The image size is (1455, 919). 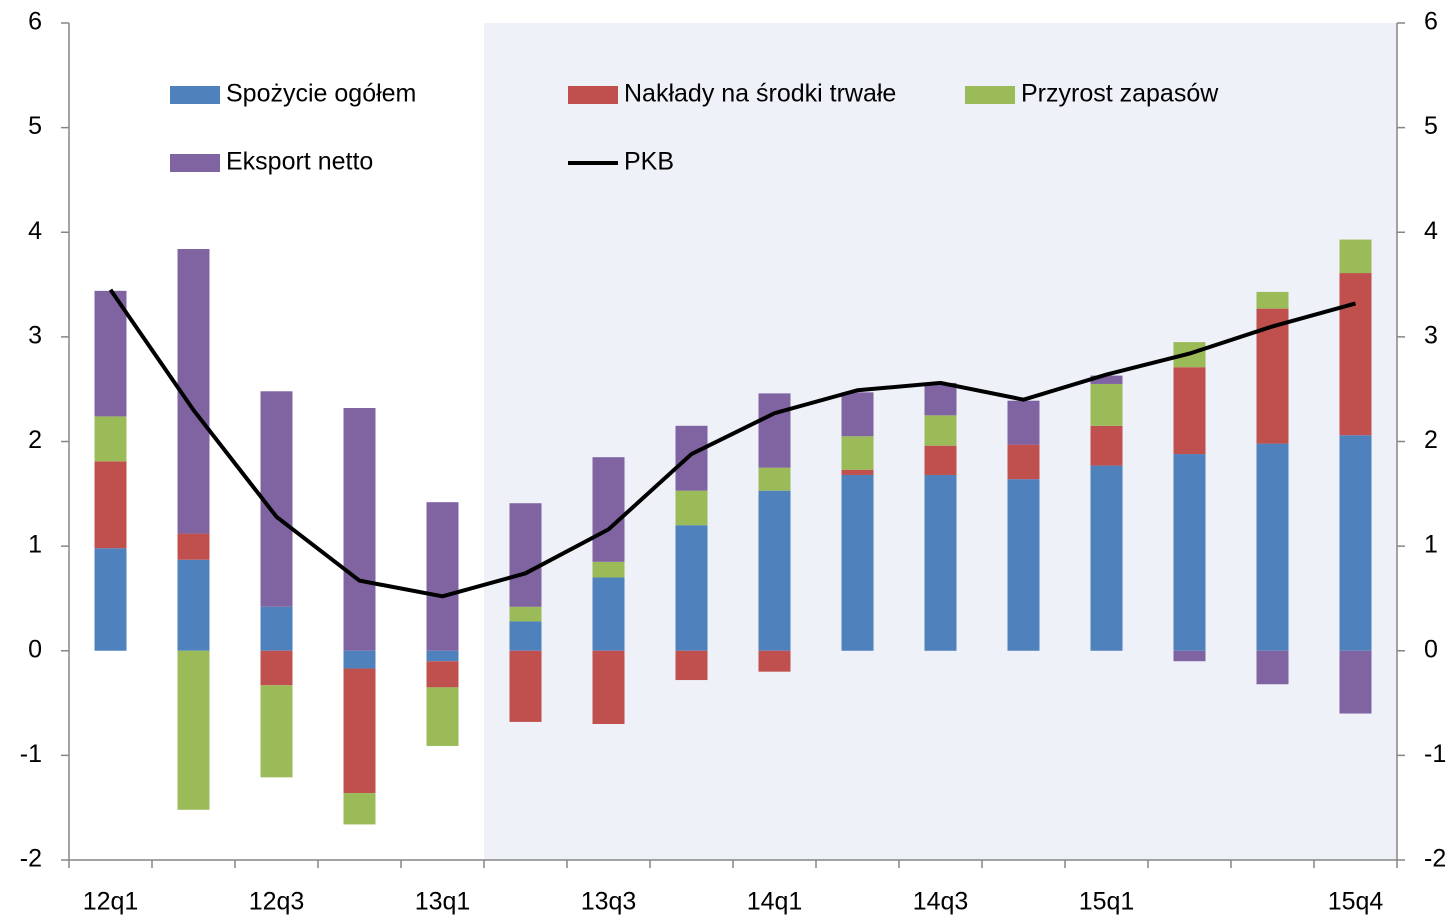 What do you see at coordinates (1107, 902) in the screenshot?
I see `x-tick-label: 15q1` at bounding box center [1107, 902].